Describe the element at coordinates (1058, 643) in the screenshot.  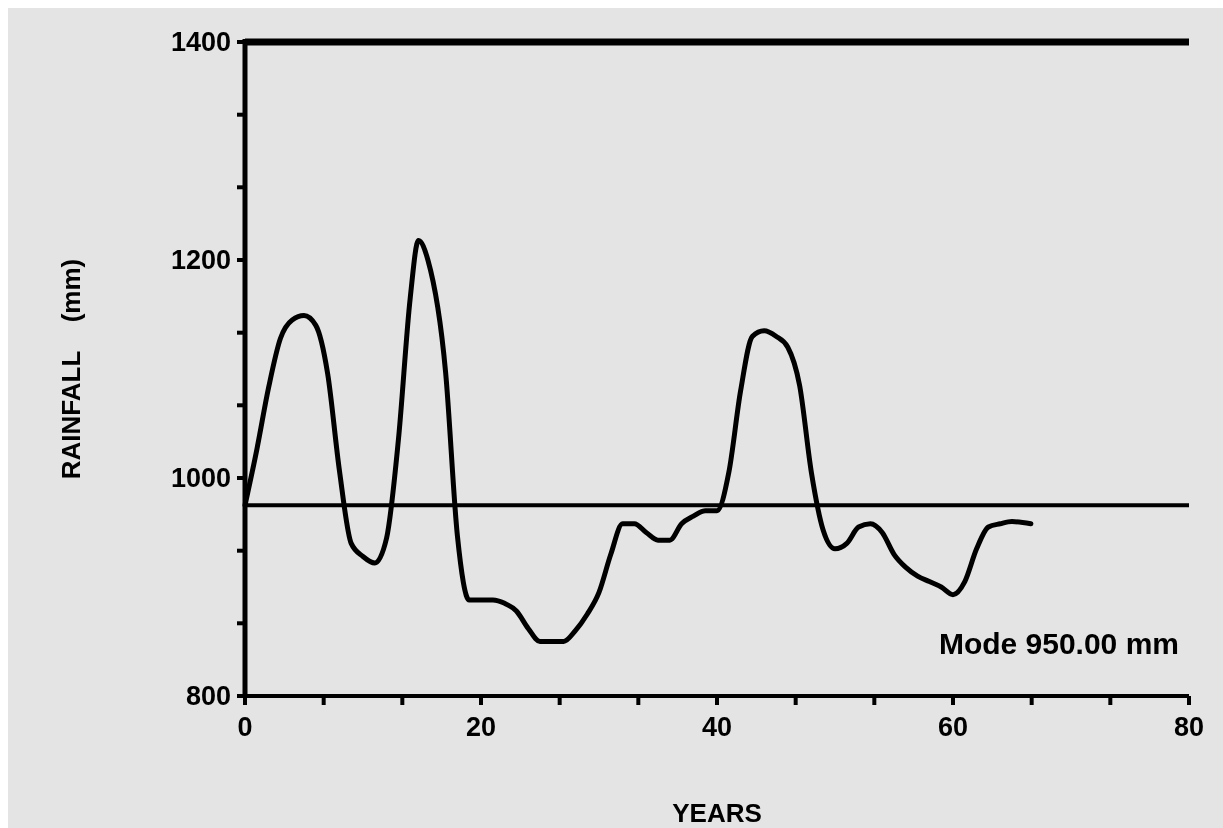
I see `annotation: Mode 950.00 mm` at that location.